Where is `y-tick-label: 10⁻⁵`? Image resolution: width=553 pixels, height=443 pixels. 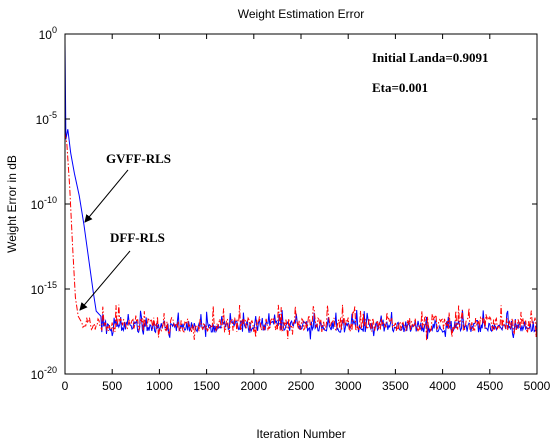 y-tick-label: 10⁻⁵ is located at coordinates (46, 118).